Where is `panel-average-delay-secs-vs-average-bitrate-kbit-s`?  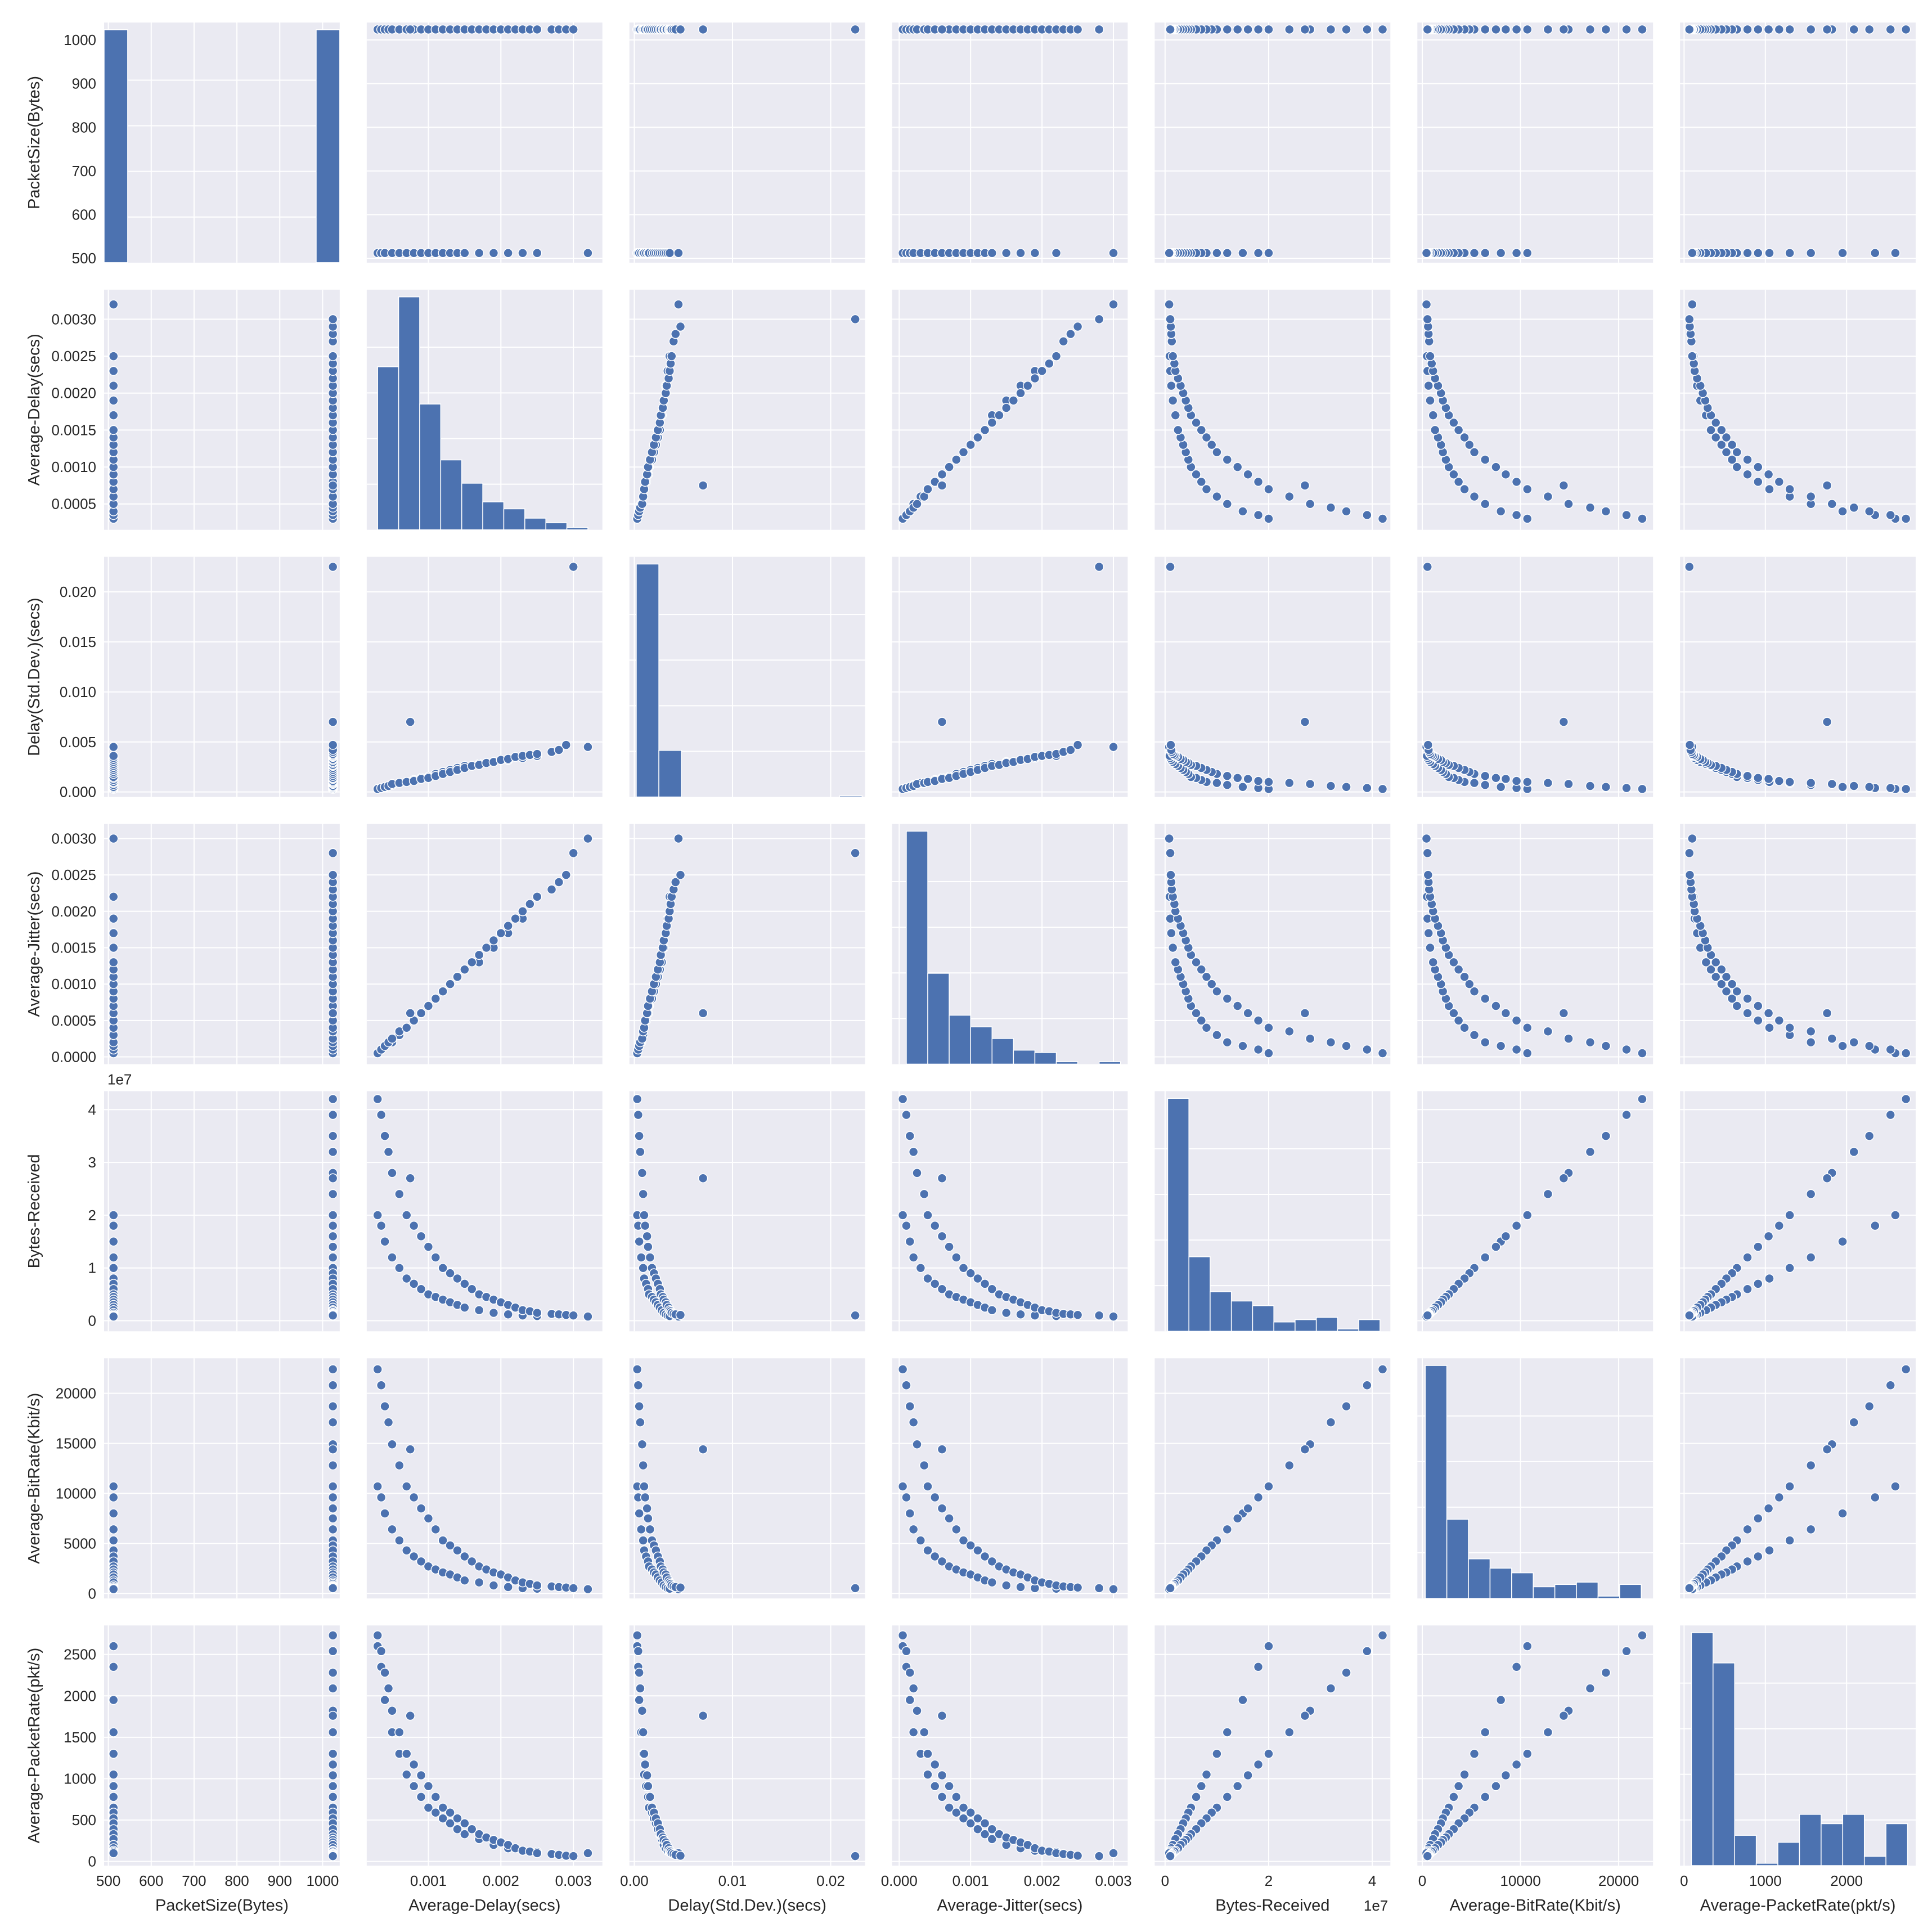
panel-average-delay-secs-vs-average-bitrate-kbit-s is located at coordinates (1536, 409).